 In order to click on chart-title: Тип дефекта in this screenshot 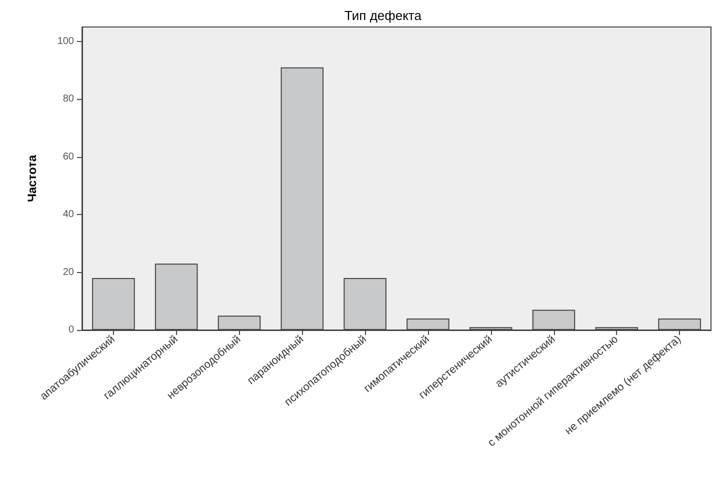, I will do `click(383, 15)`.